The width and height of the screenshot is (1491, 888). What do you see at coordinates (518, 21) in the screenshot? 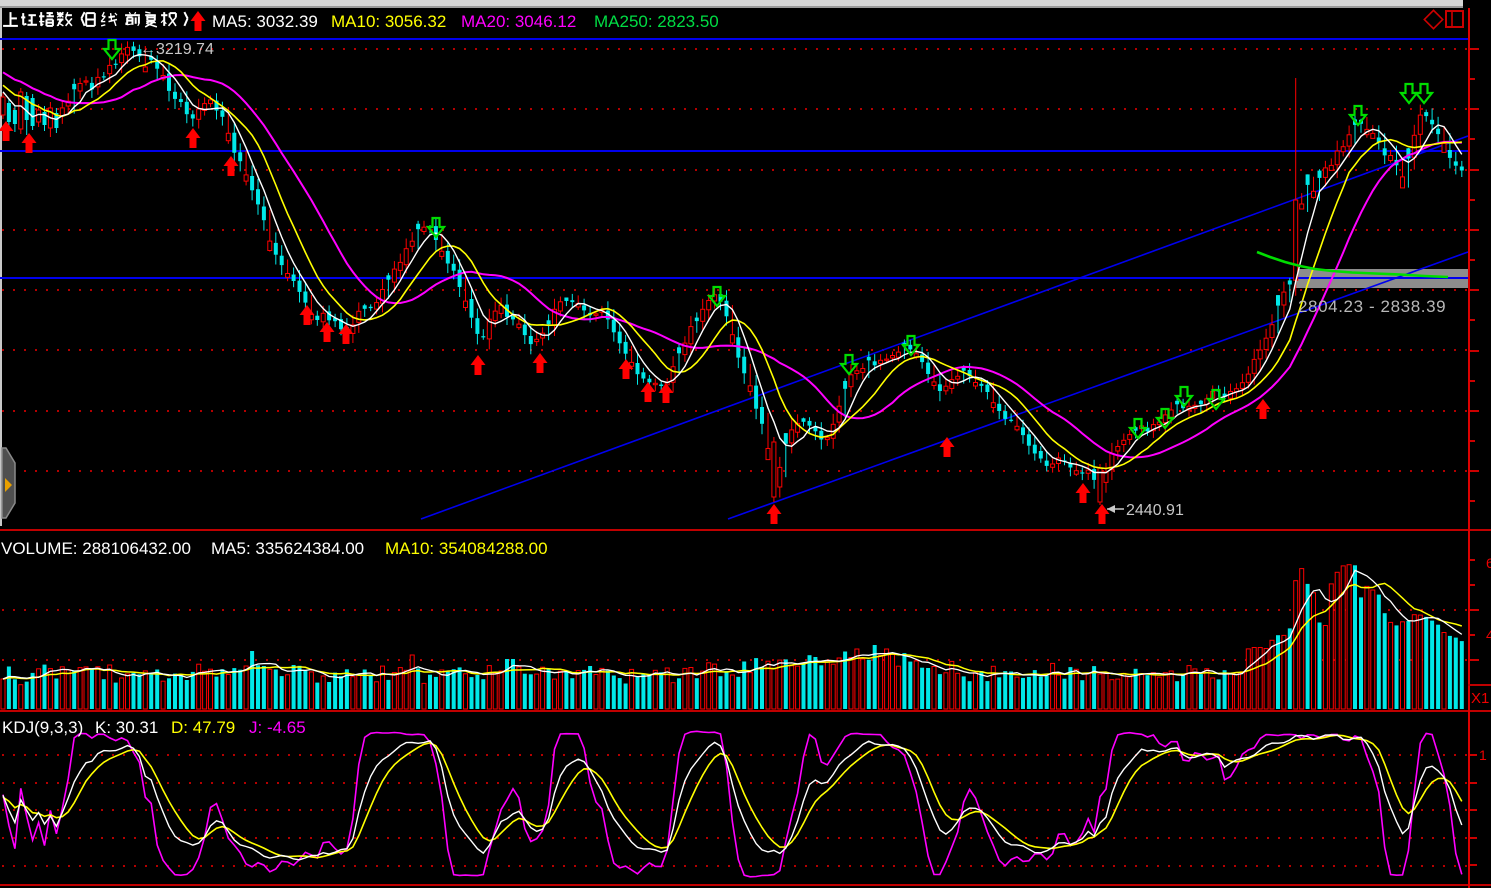
I see `svg-text: MA20: 3046.12` at bounding box center [518, 21].